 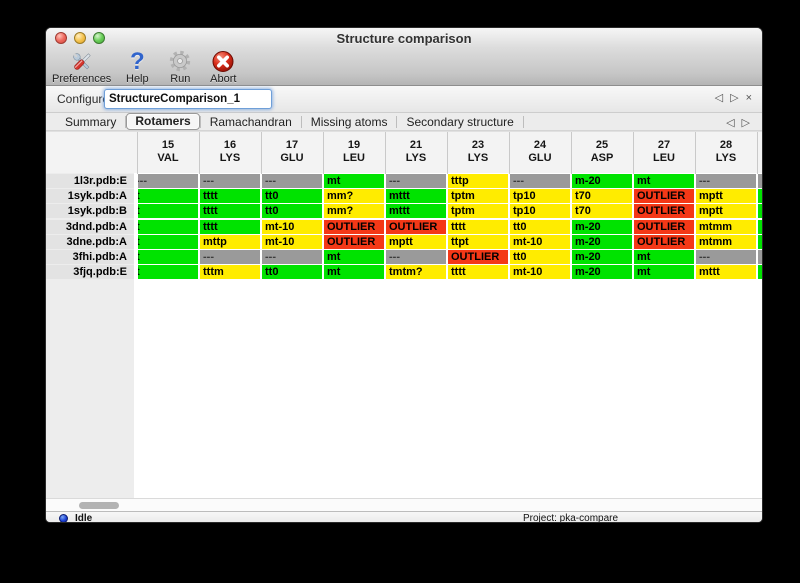 I want to click on tab-rotamers: Rotamers, so click(x=163, y=121).